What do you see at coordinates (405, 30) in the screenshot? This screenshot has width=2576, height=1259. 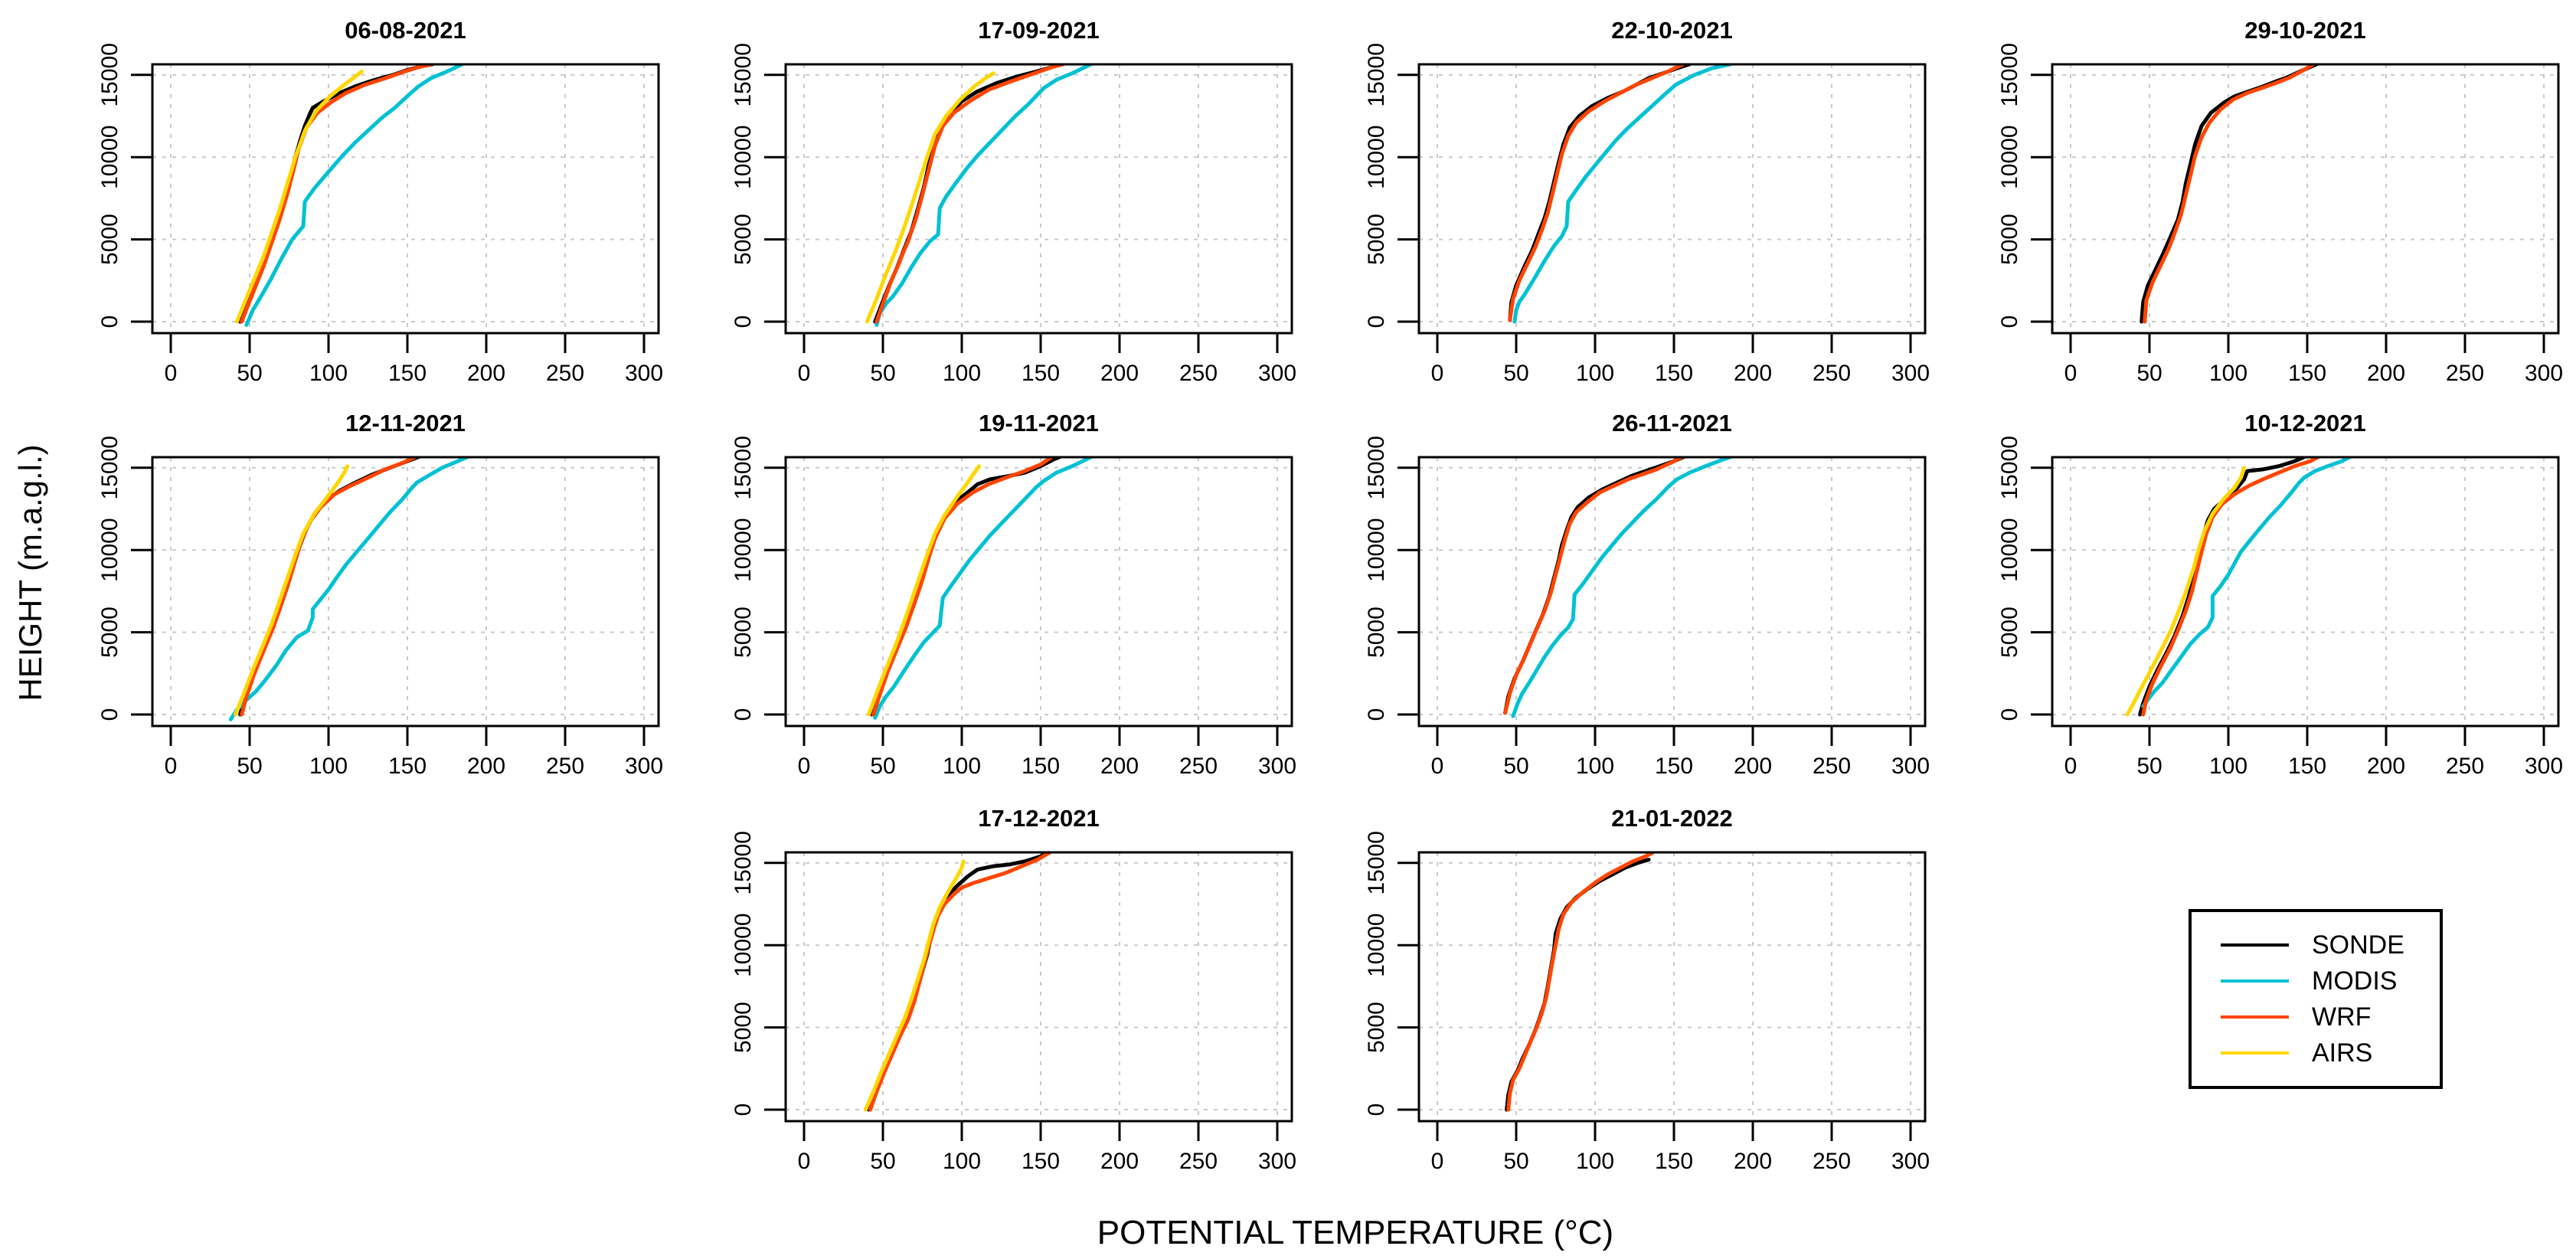 I see `panel-title: 06-08-2021` at bounding box center [405, 30].